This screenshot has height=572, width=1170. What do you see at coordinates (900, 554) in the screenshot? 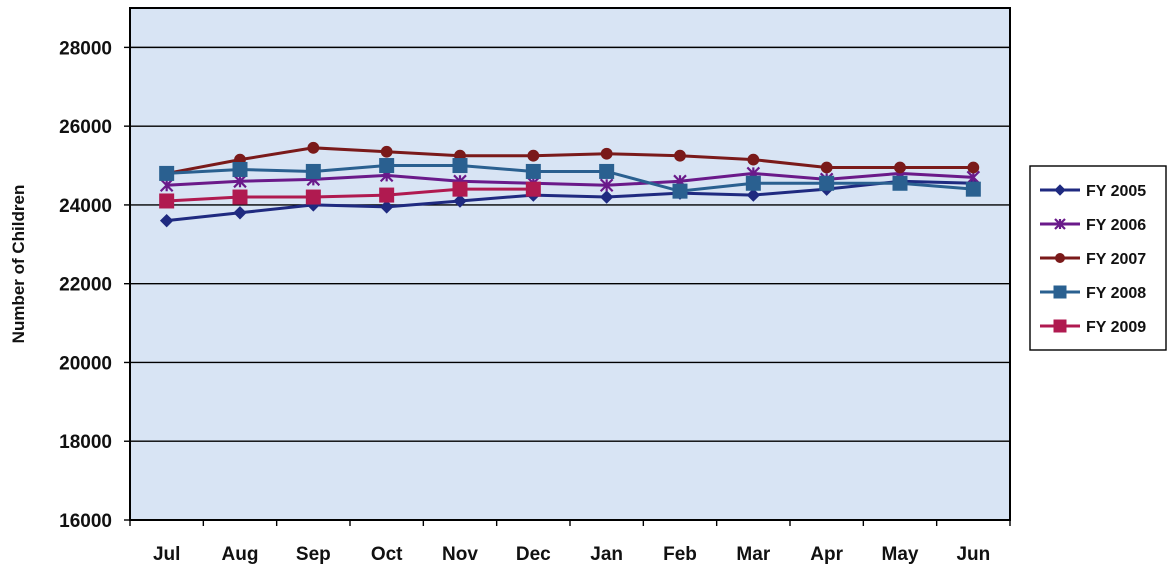
I see `x-tick-label: May` at bounding box center [900, 554].